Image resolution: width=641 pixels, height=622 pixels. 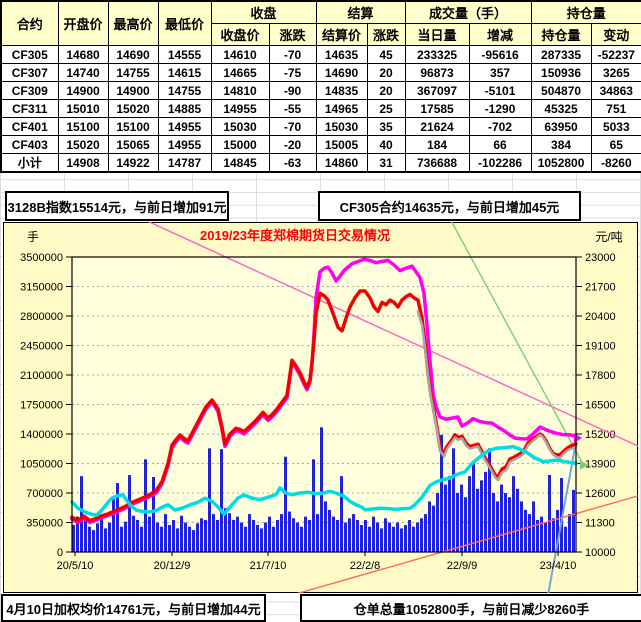 I want to click on cell-settle: 14965, so click(x=341, y=108).